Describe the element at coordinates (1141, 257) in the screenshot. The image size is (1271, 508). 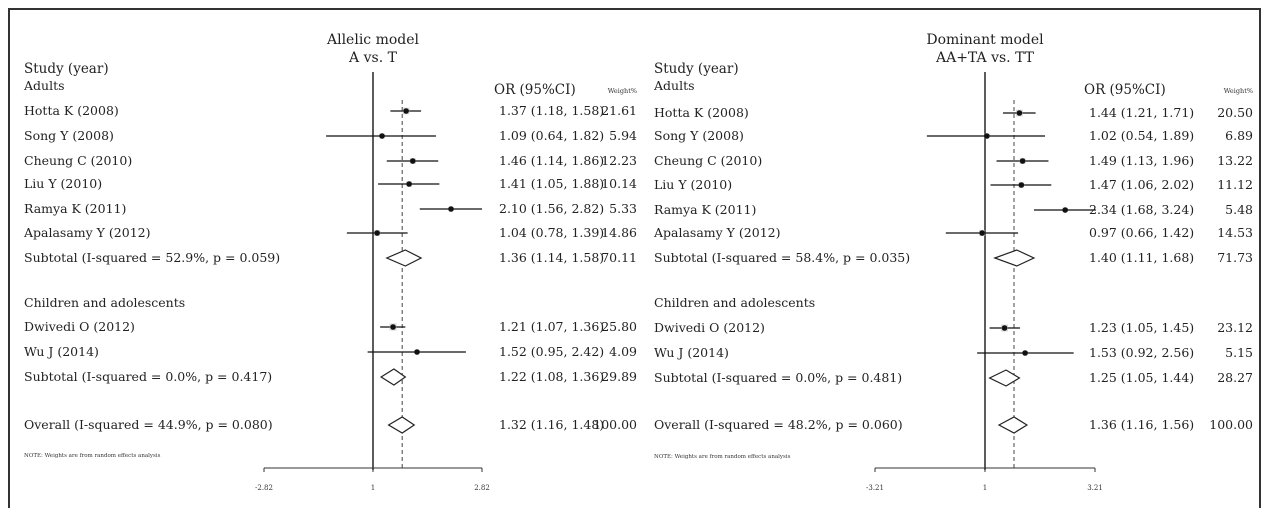
I see `subtotal-value: 1.40 (1.11, 1.68)` at that location.